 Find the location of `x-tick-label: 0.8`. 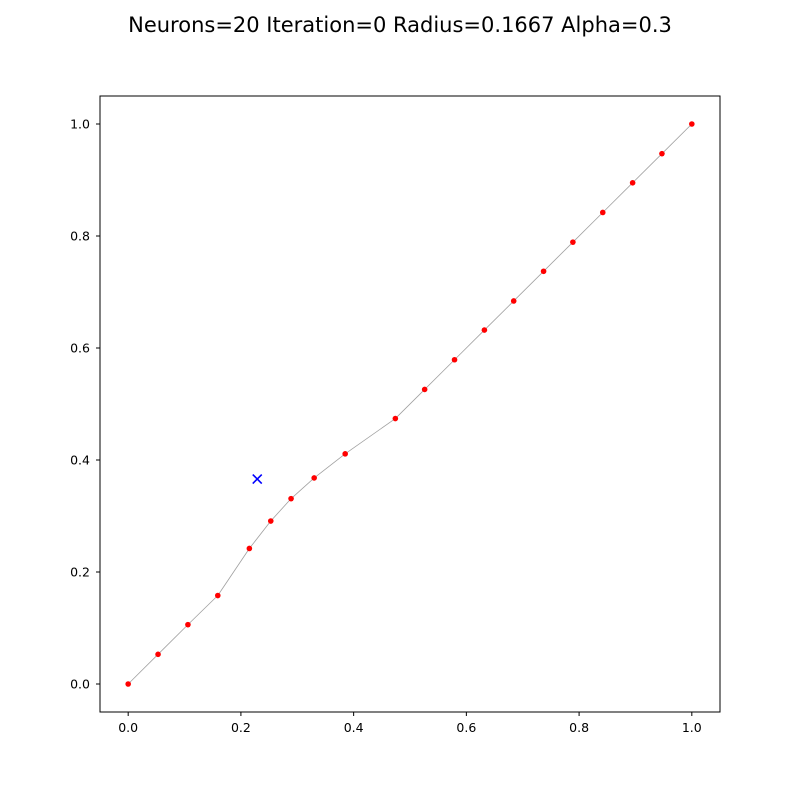

x-tick-label: 0.8 is located at coordinates (579, 727).